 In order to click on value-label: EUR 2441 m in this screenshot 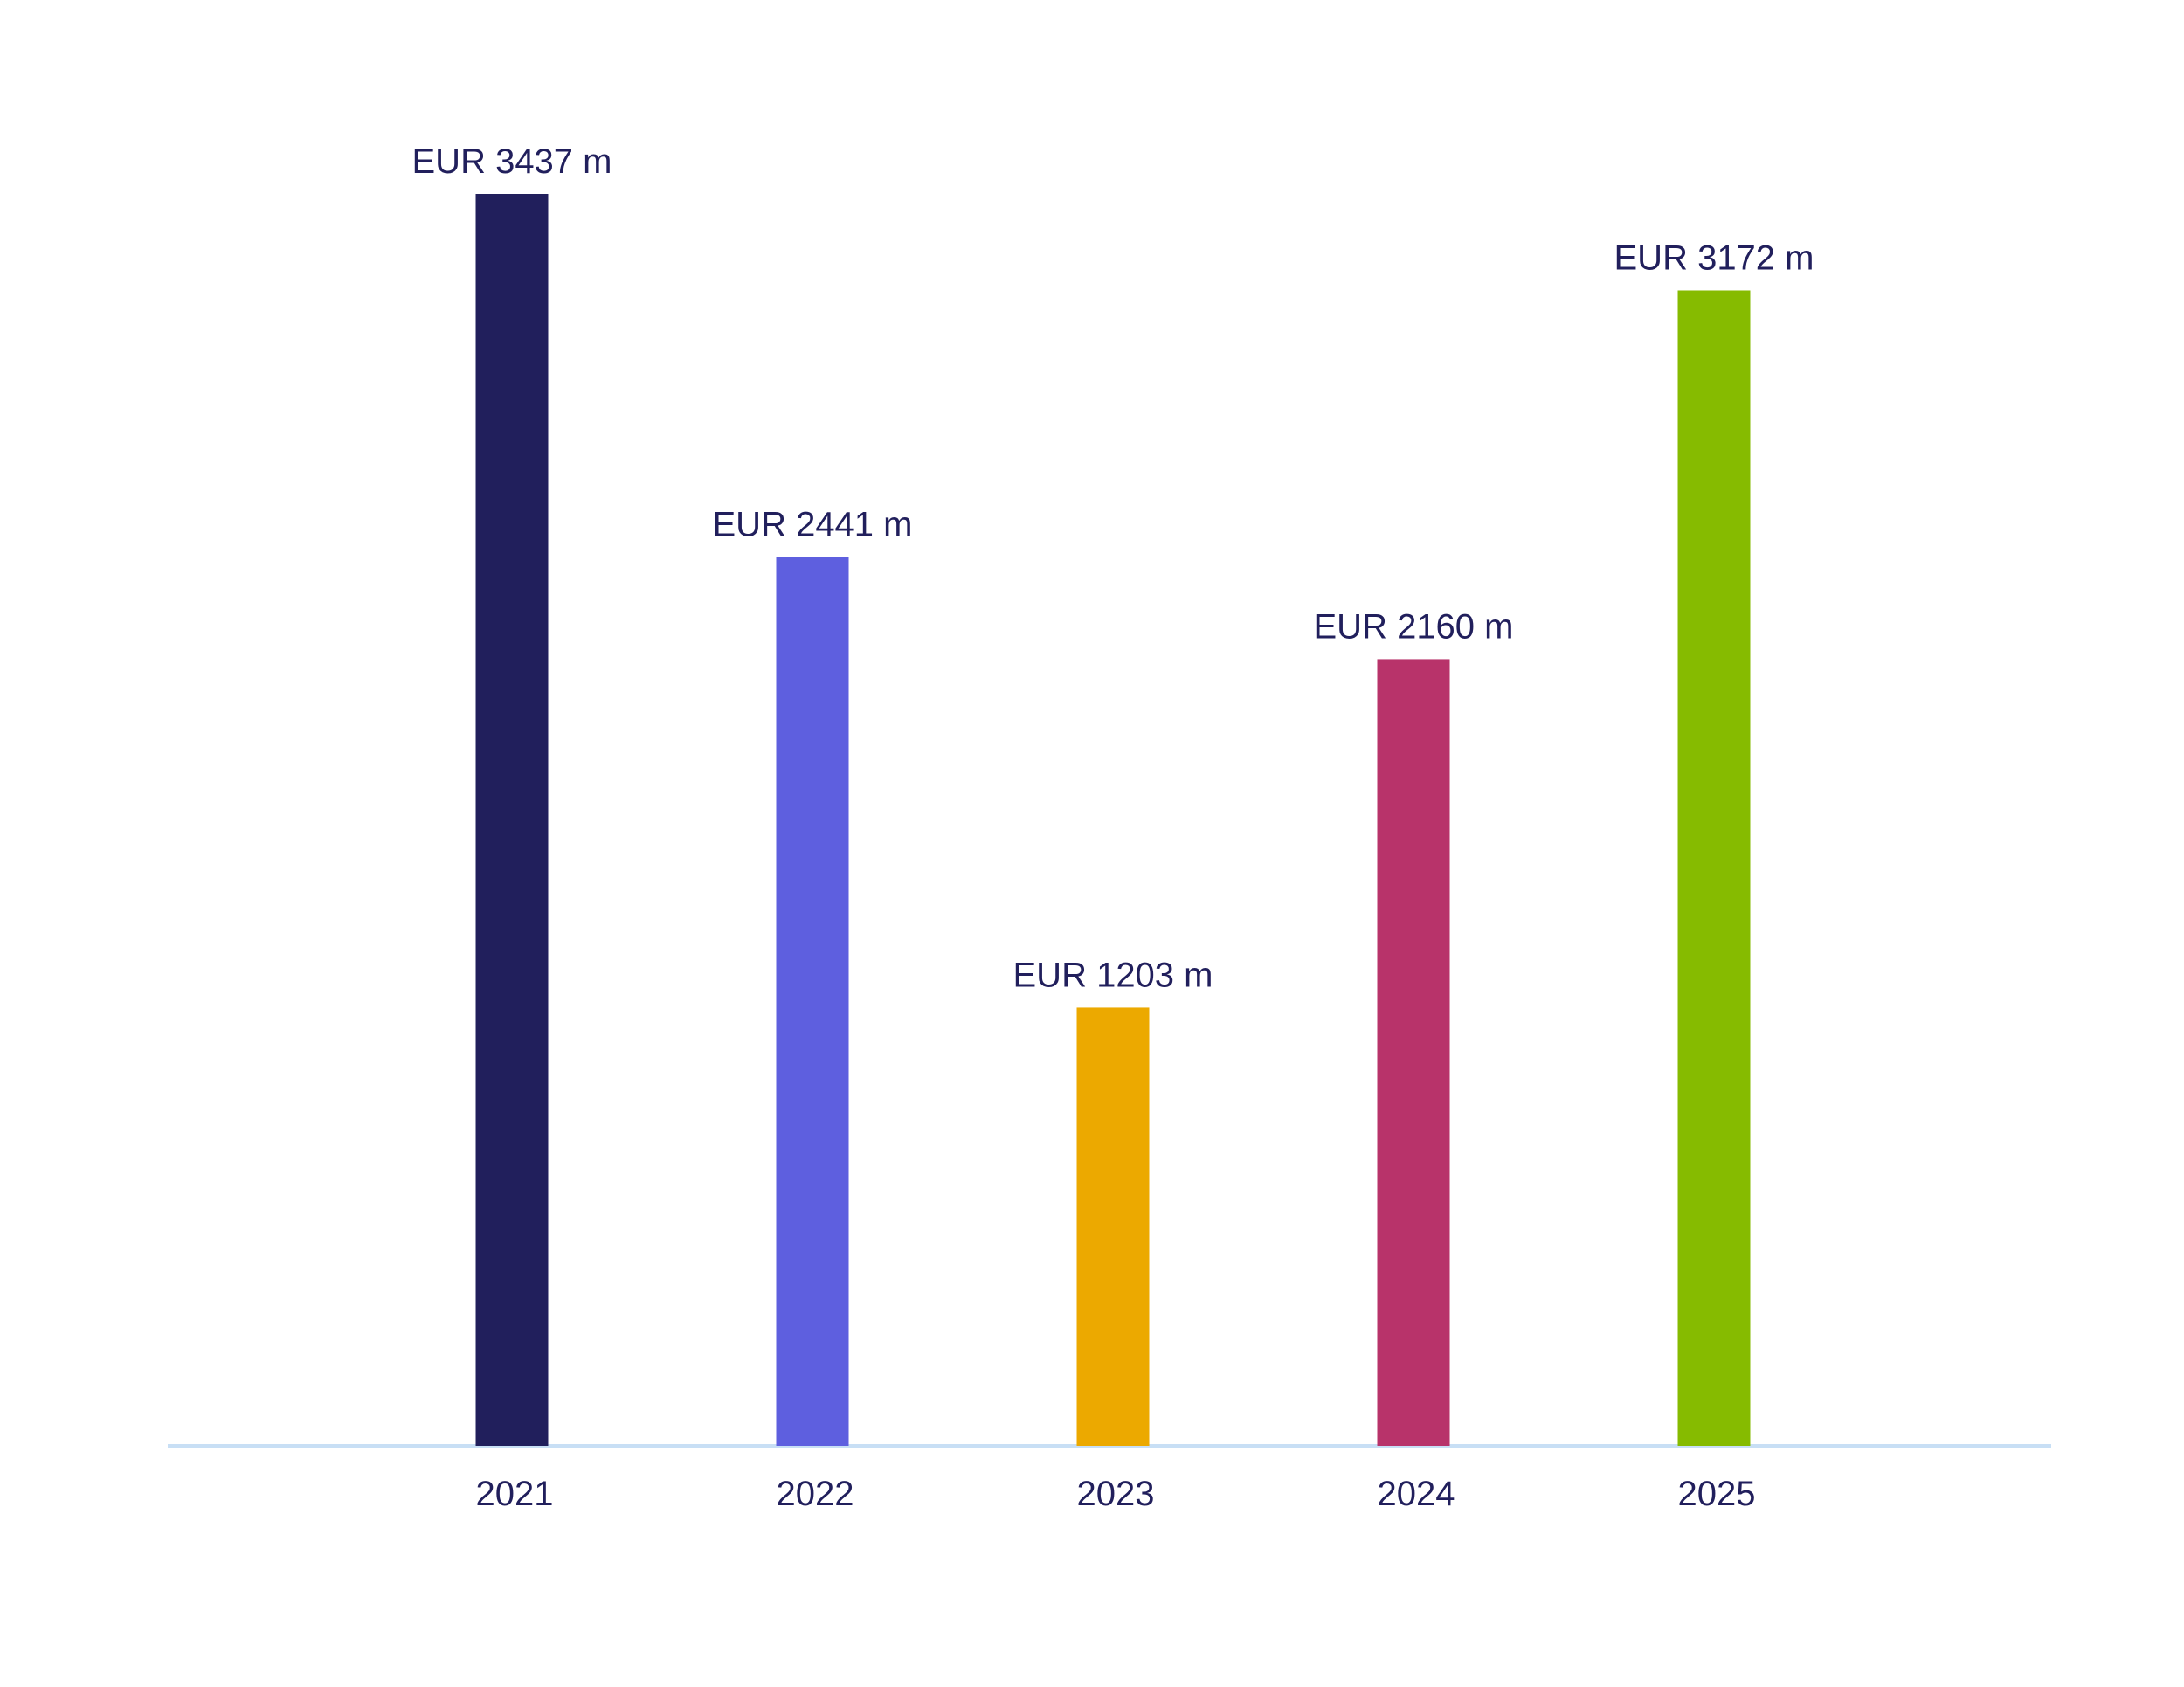, I will do `click(813, 524)`.